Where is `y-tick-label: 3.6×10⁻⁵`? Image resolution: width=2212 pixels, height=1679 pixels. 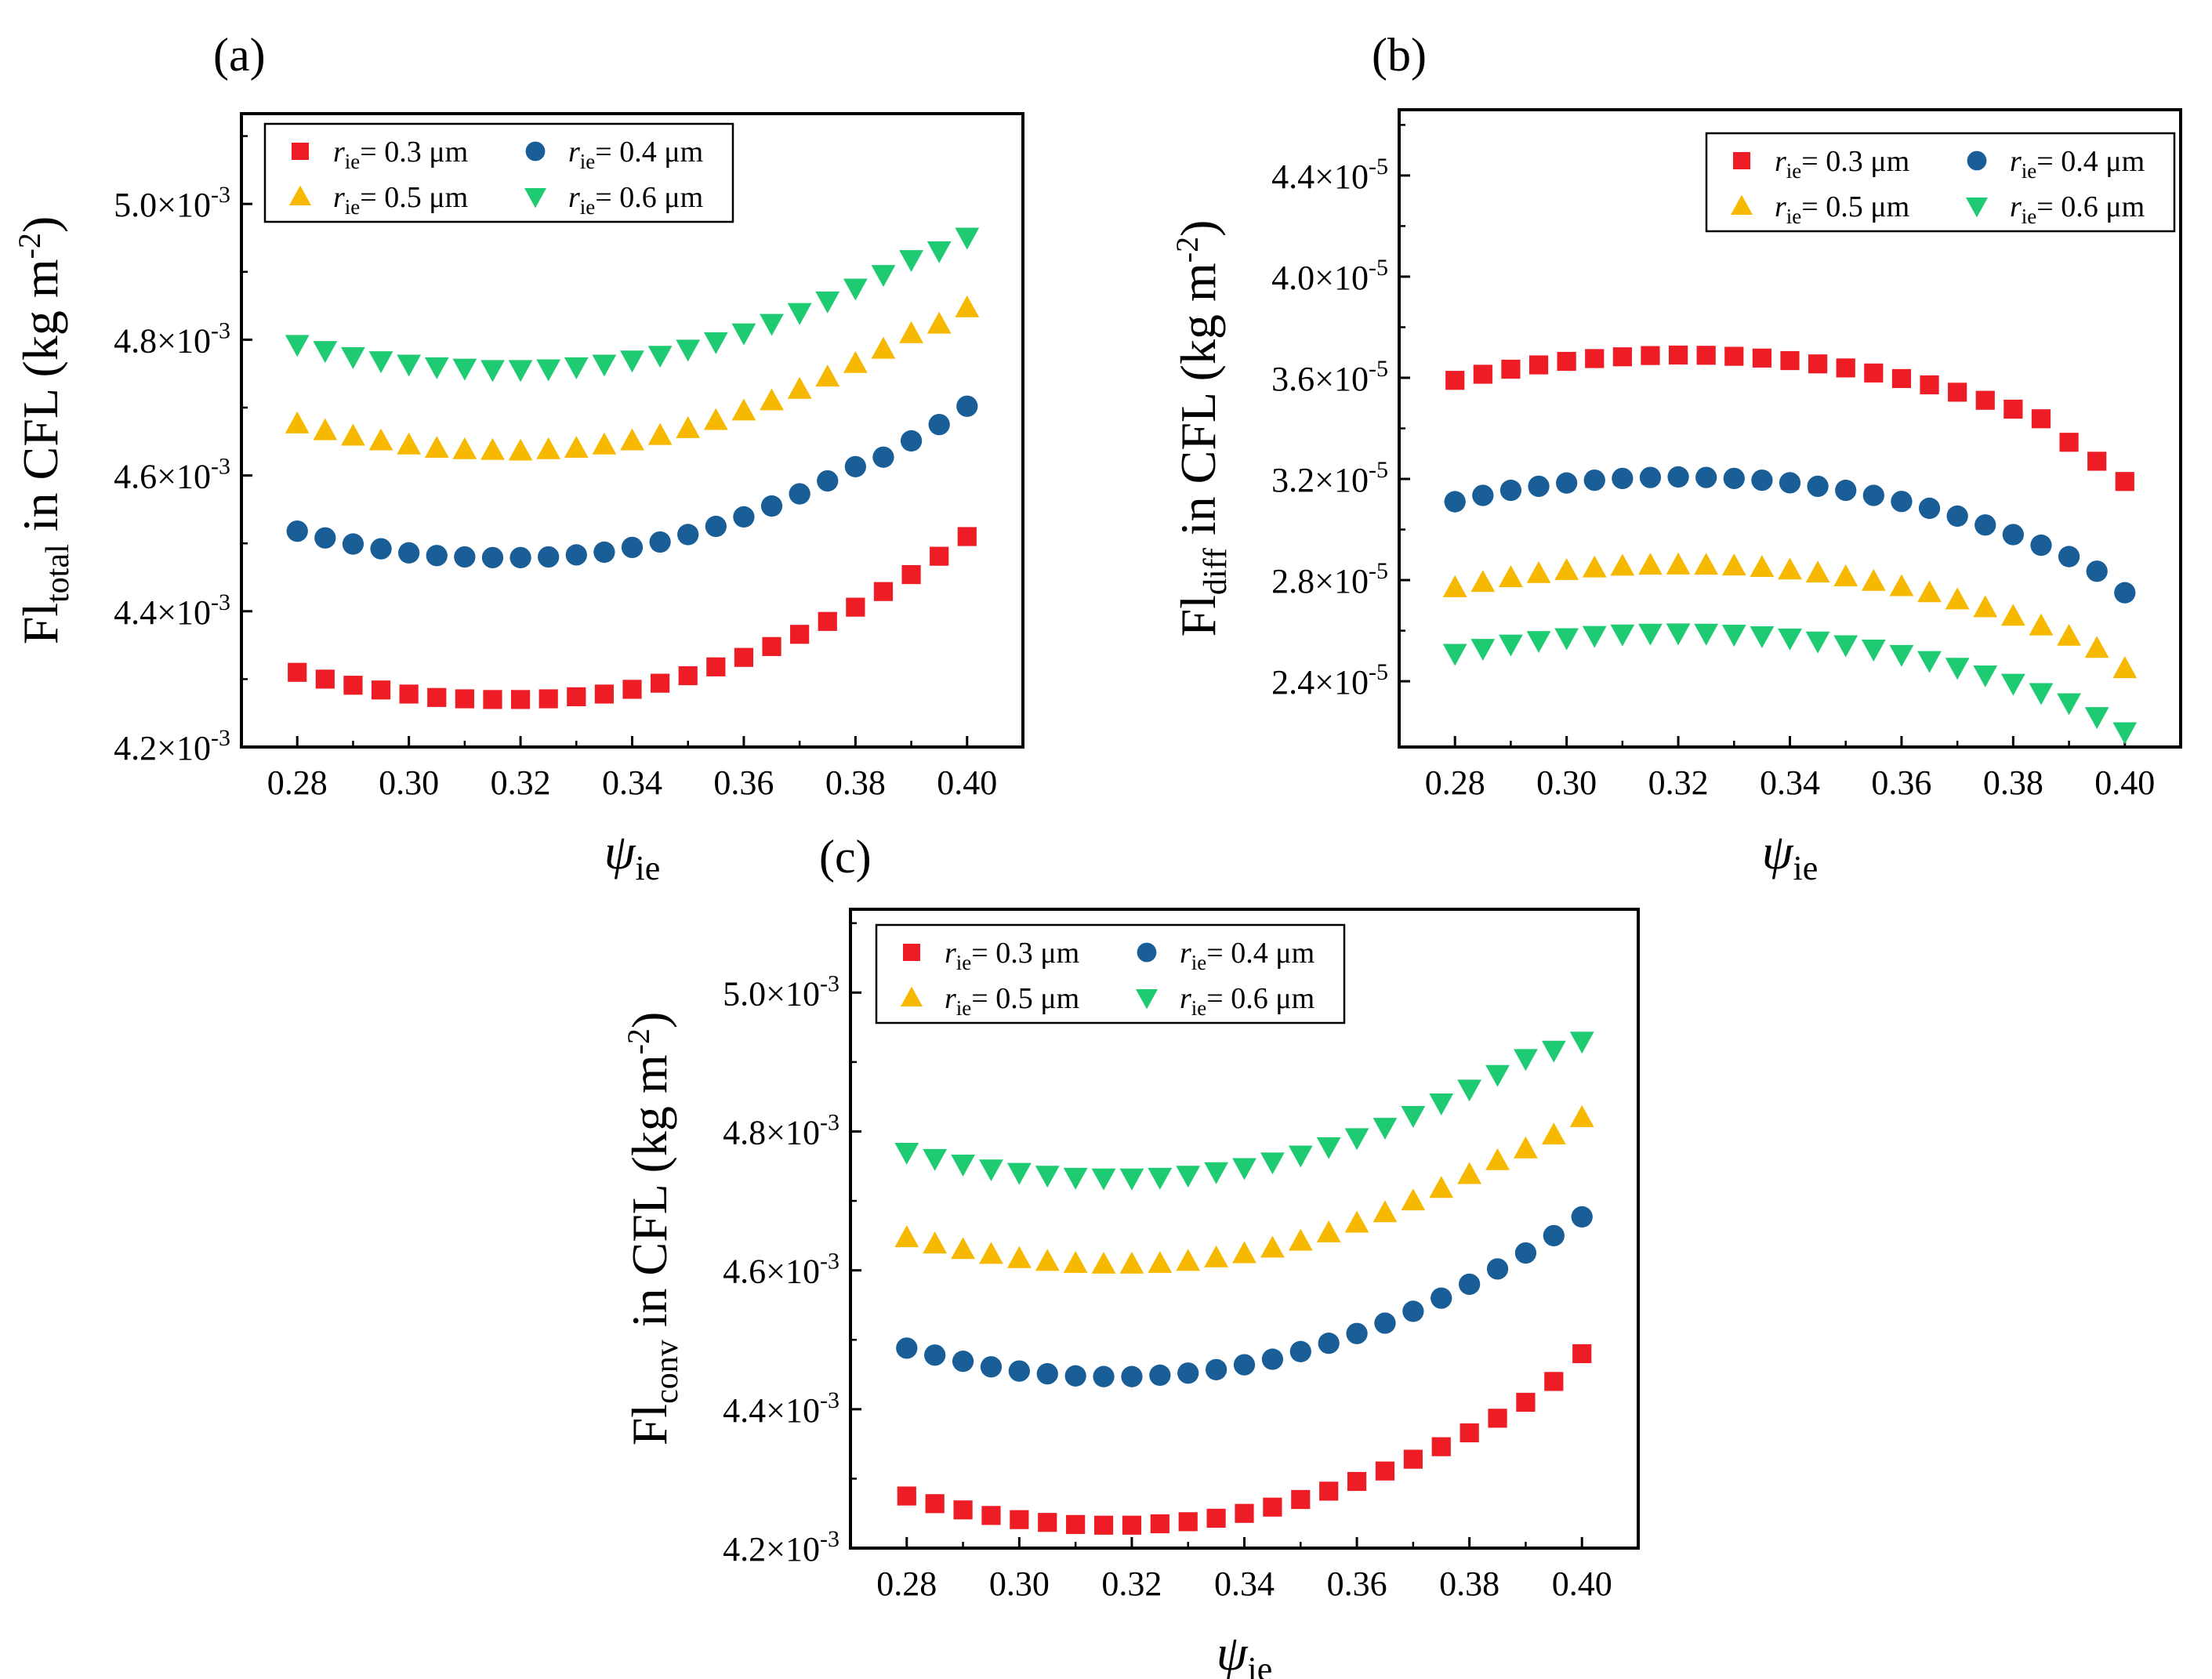
y-tick-label: 3.6×10⁻⁵ is located at coordinates (1329, 377).